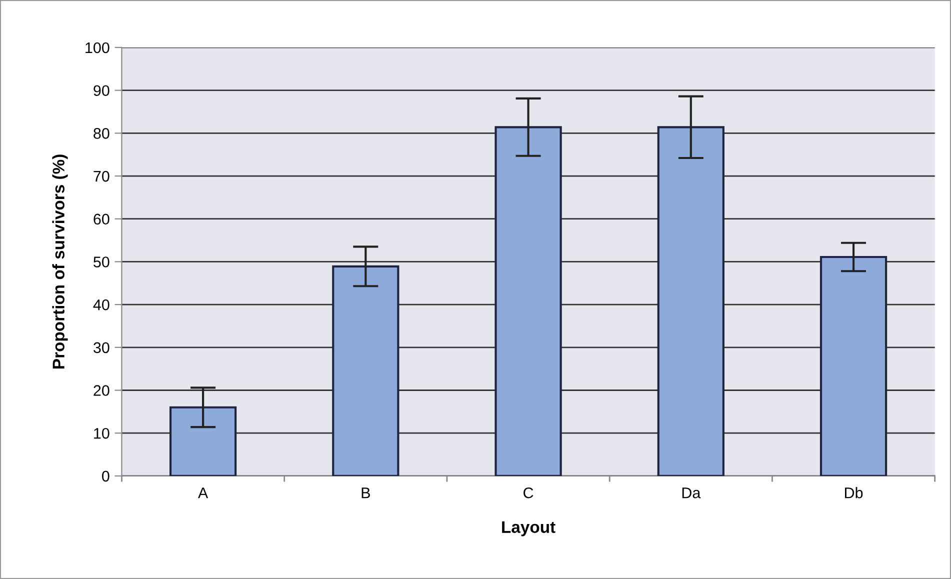 Image resolution: width=951 pixels, height=579 pixels. Describe the element at coordinates (60, 261) in the screenshot. I see `y-axis-title: Proportion of survivors (%)` at that location.